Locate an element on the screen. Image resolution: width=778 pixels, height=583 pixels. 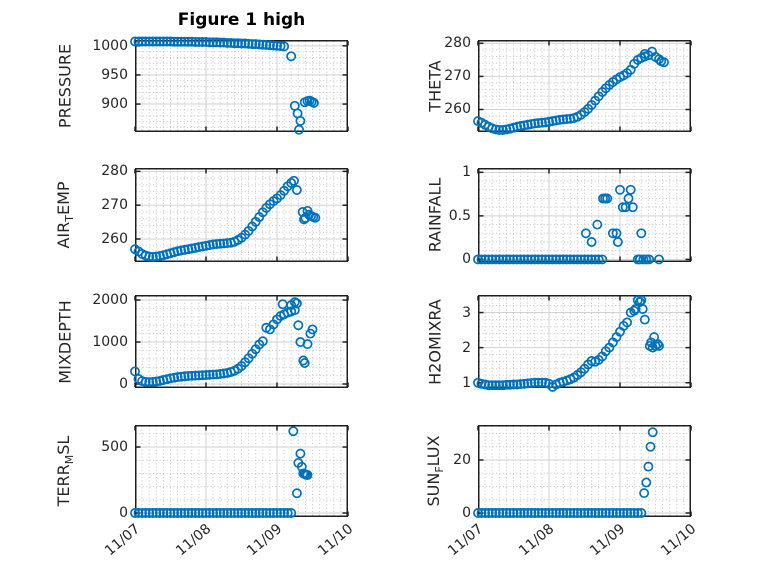
y-tick-label: 1 is located at coordinates (466, 382).